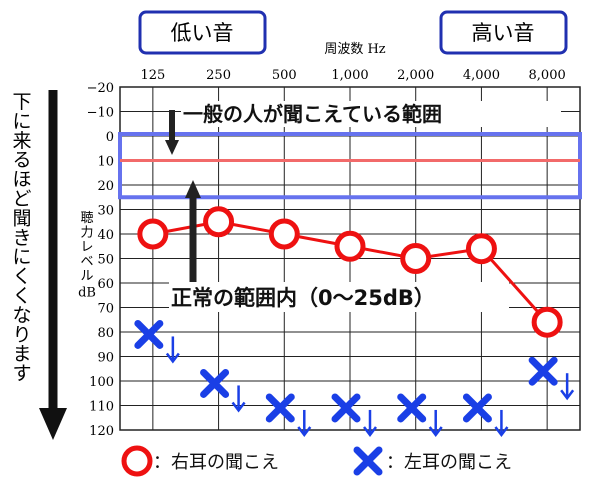  What do you see at coordinates (21, 160) in the screenshot?
I see `side-label-char: る` at bounding box center [21, 160].